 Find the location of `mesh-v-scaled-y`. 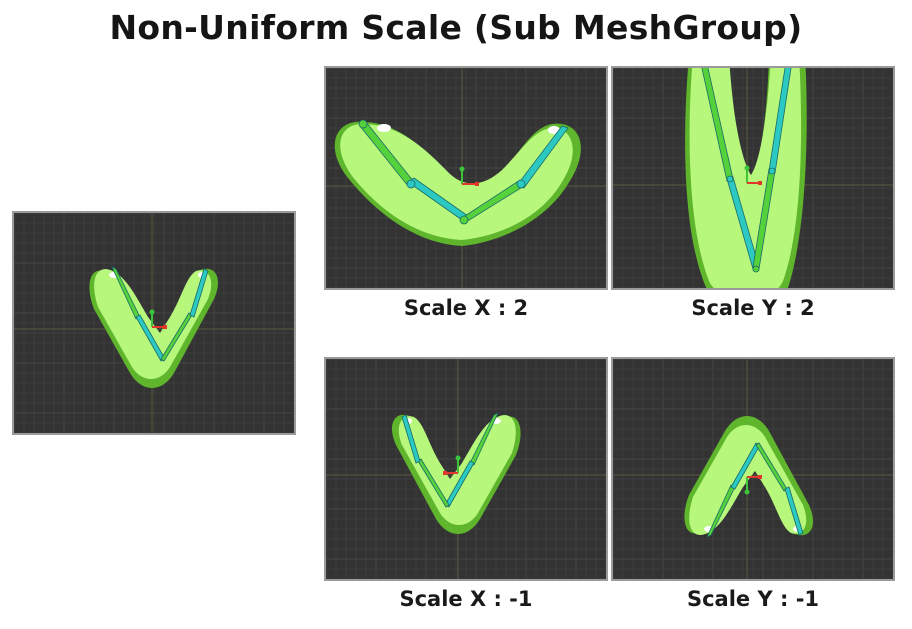

mesh-v-scaled-y is located at coordinates (746, 178).